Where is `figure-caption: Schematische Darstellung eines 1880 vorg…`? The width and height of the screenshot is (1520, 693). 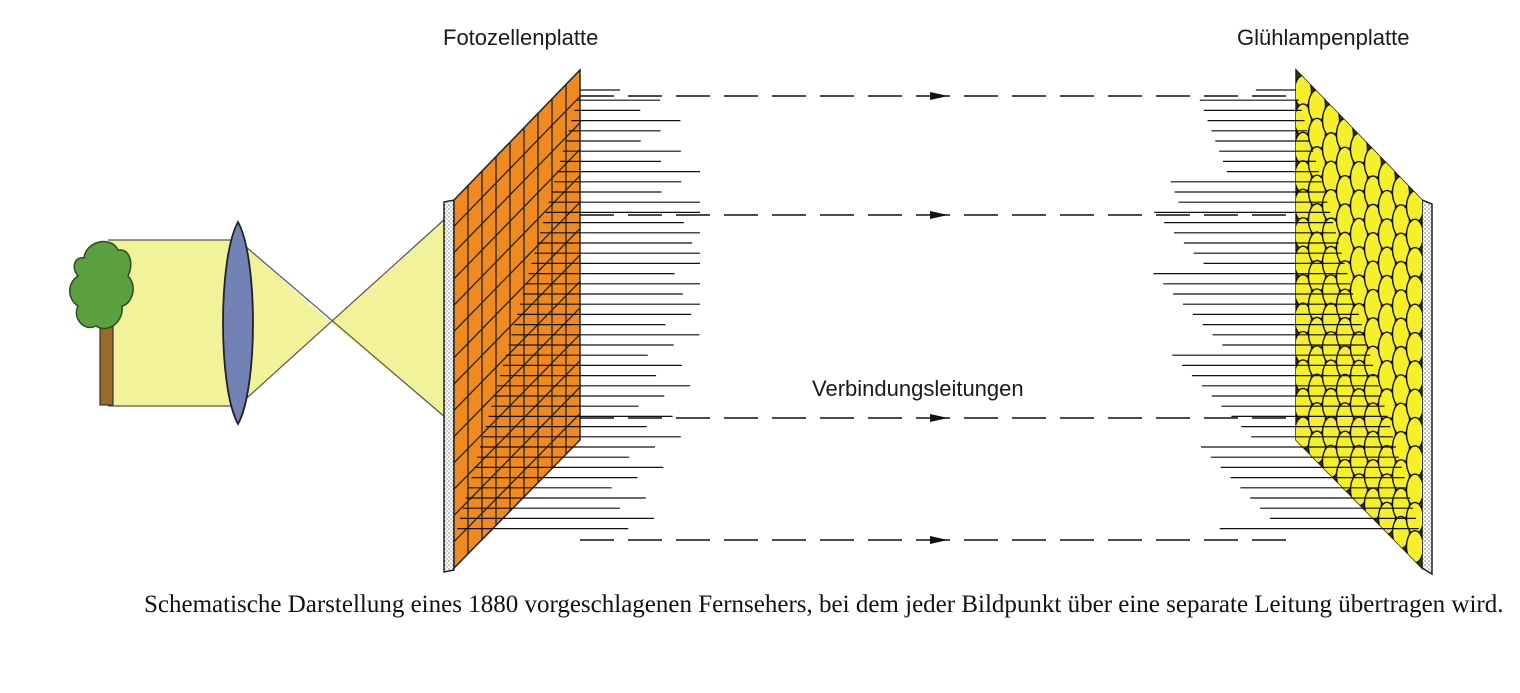 figure-caption: Schematische Darstellung eines 1880 vorg… is located at coordinates (824, 604).